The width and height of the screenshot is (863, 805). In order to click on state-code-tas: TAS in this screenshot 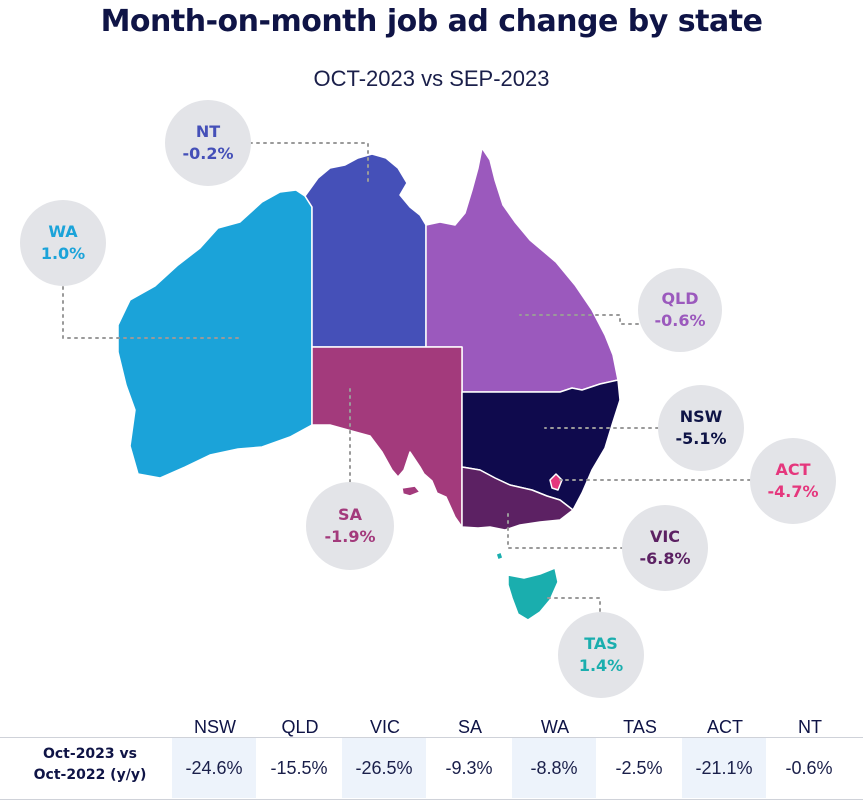, I will do `click(601, 643)`.